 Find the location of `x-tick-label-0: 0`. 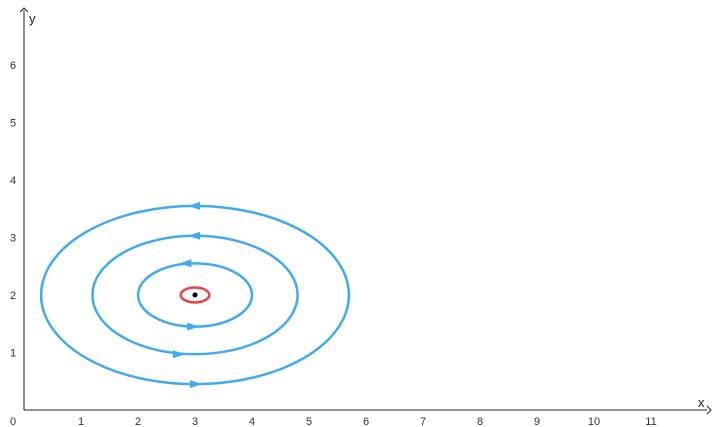

x-tick-label-0: 0 is located at coordinates (13, 421).